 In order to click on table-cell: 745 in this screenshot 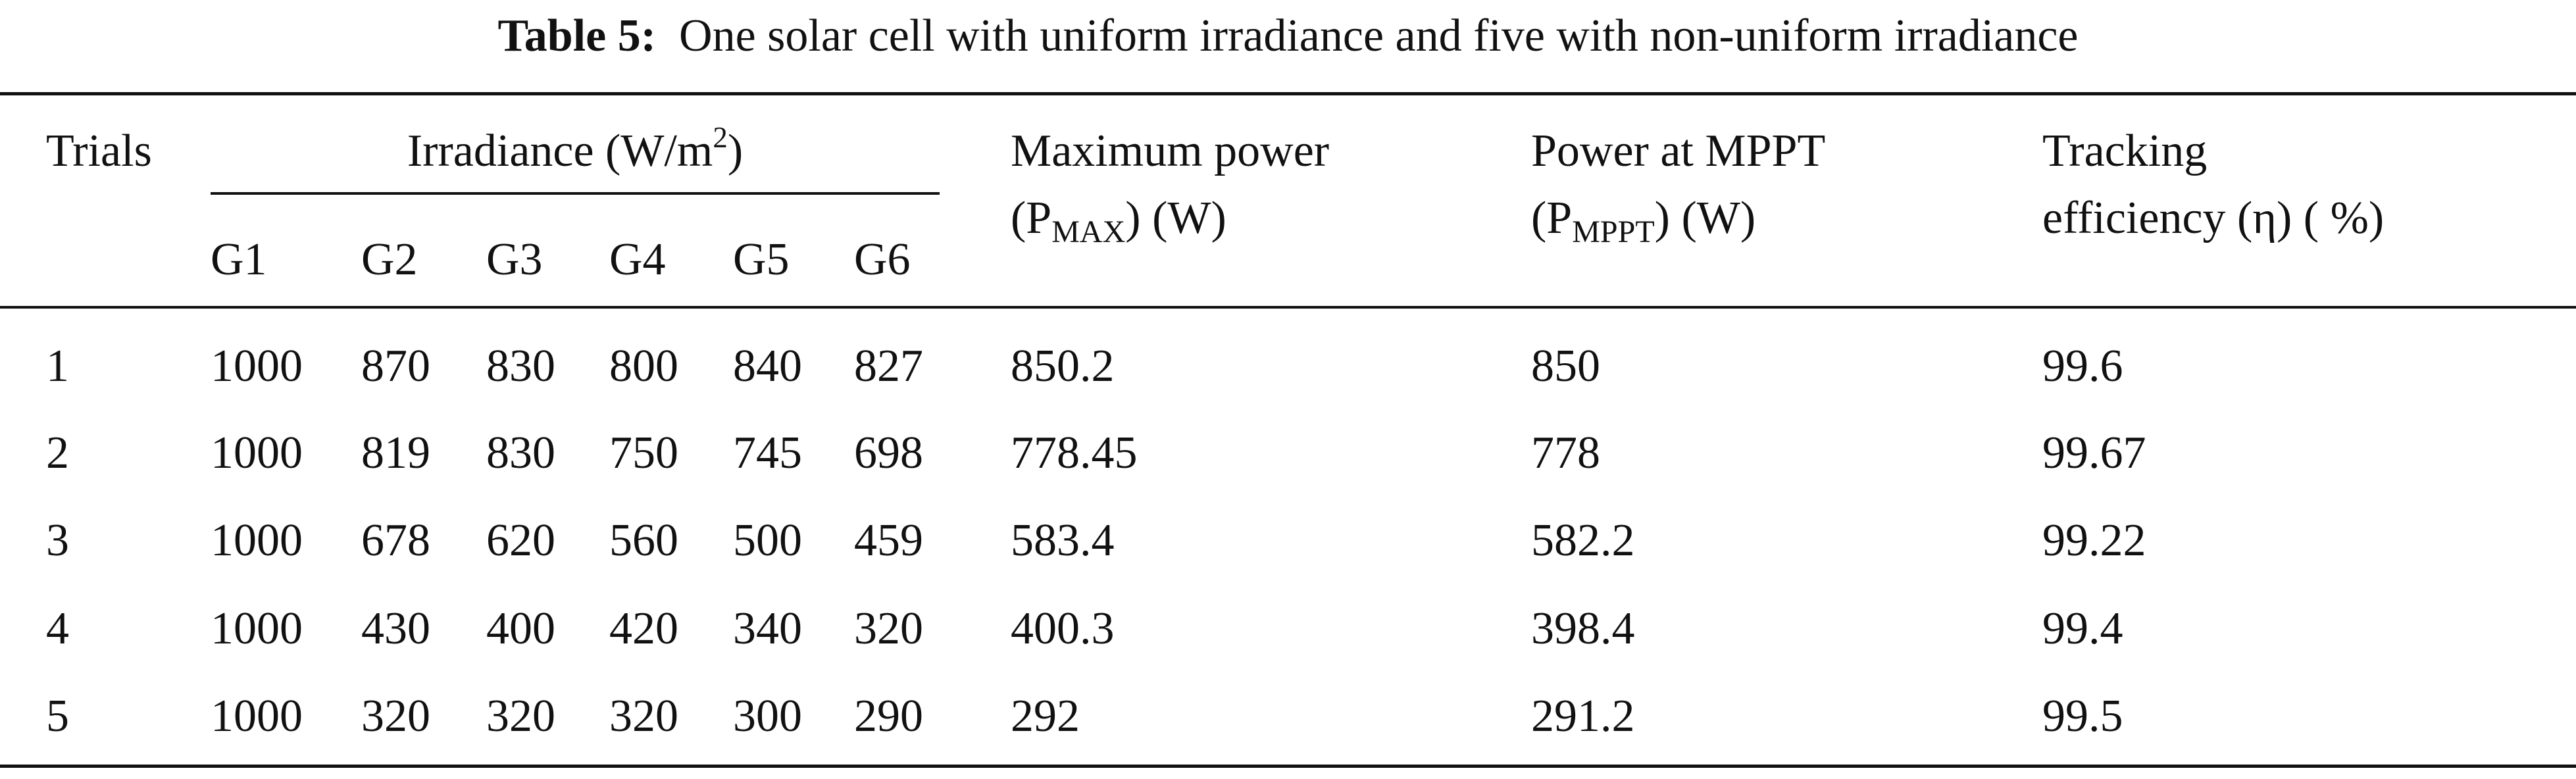, I will do `click(767, 453)`.